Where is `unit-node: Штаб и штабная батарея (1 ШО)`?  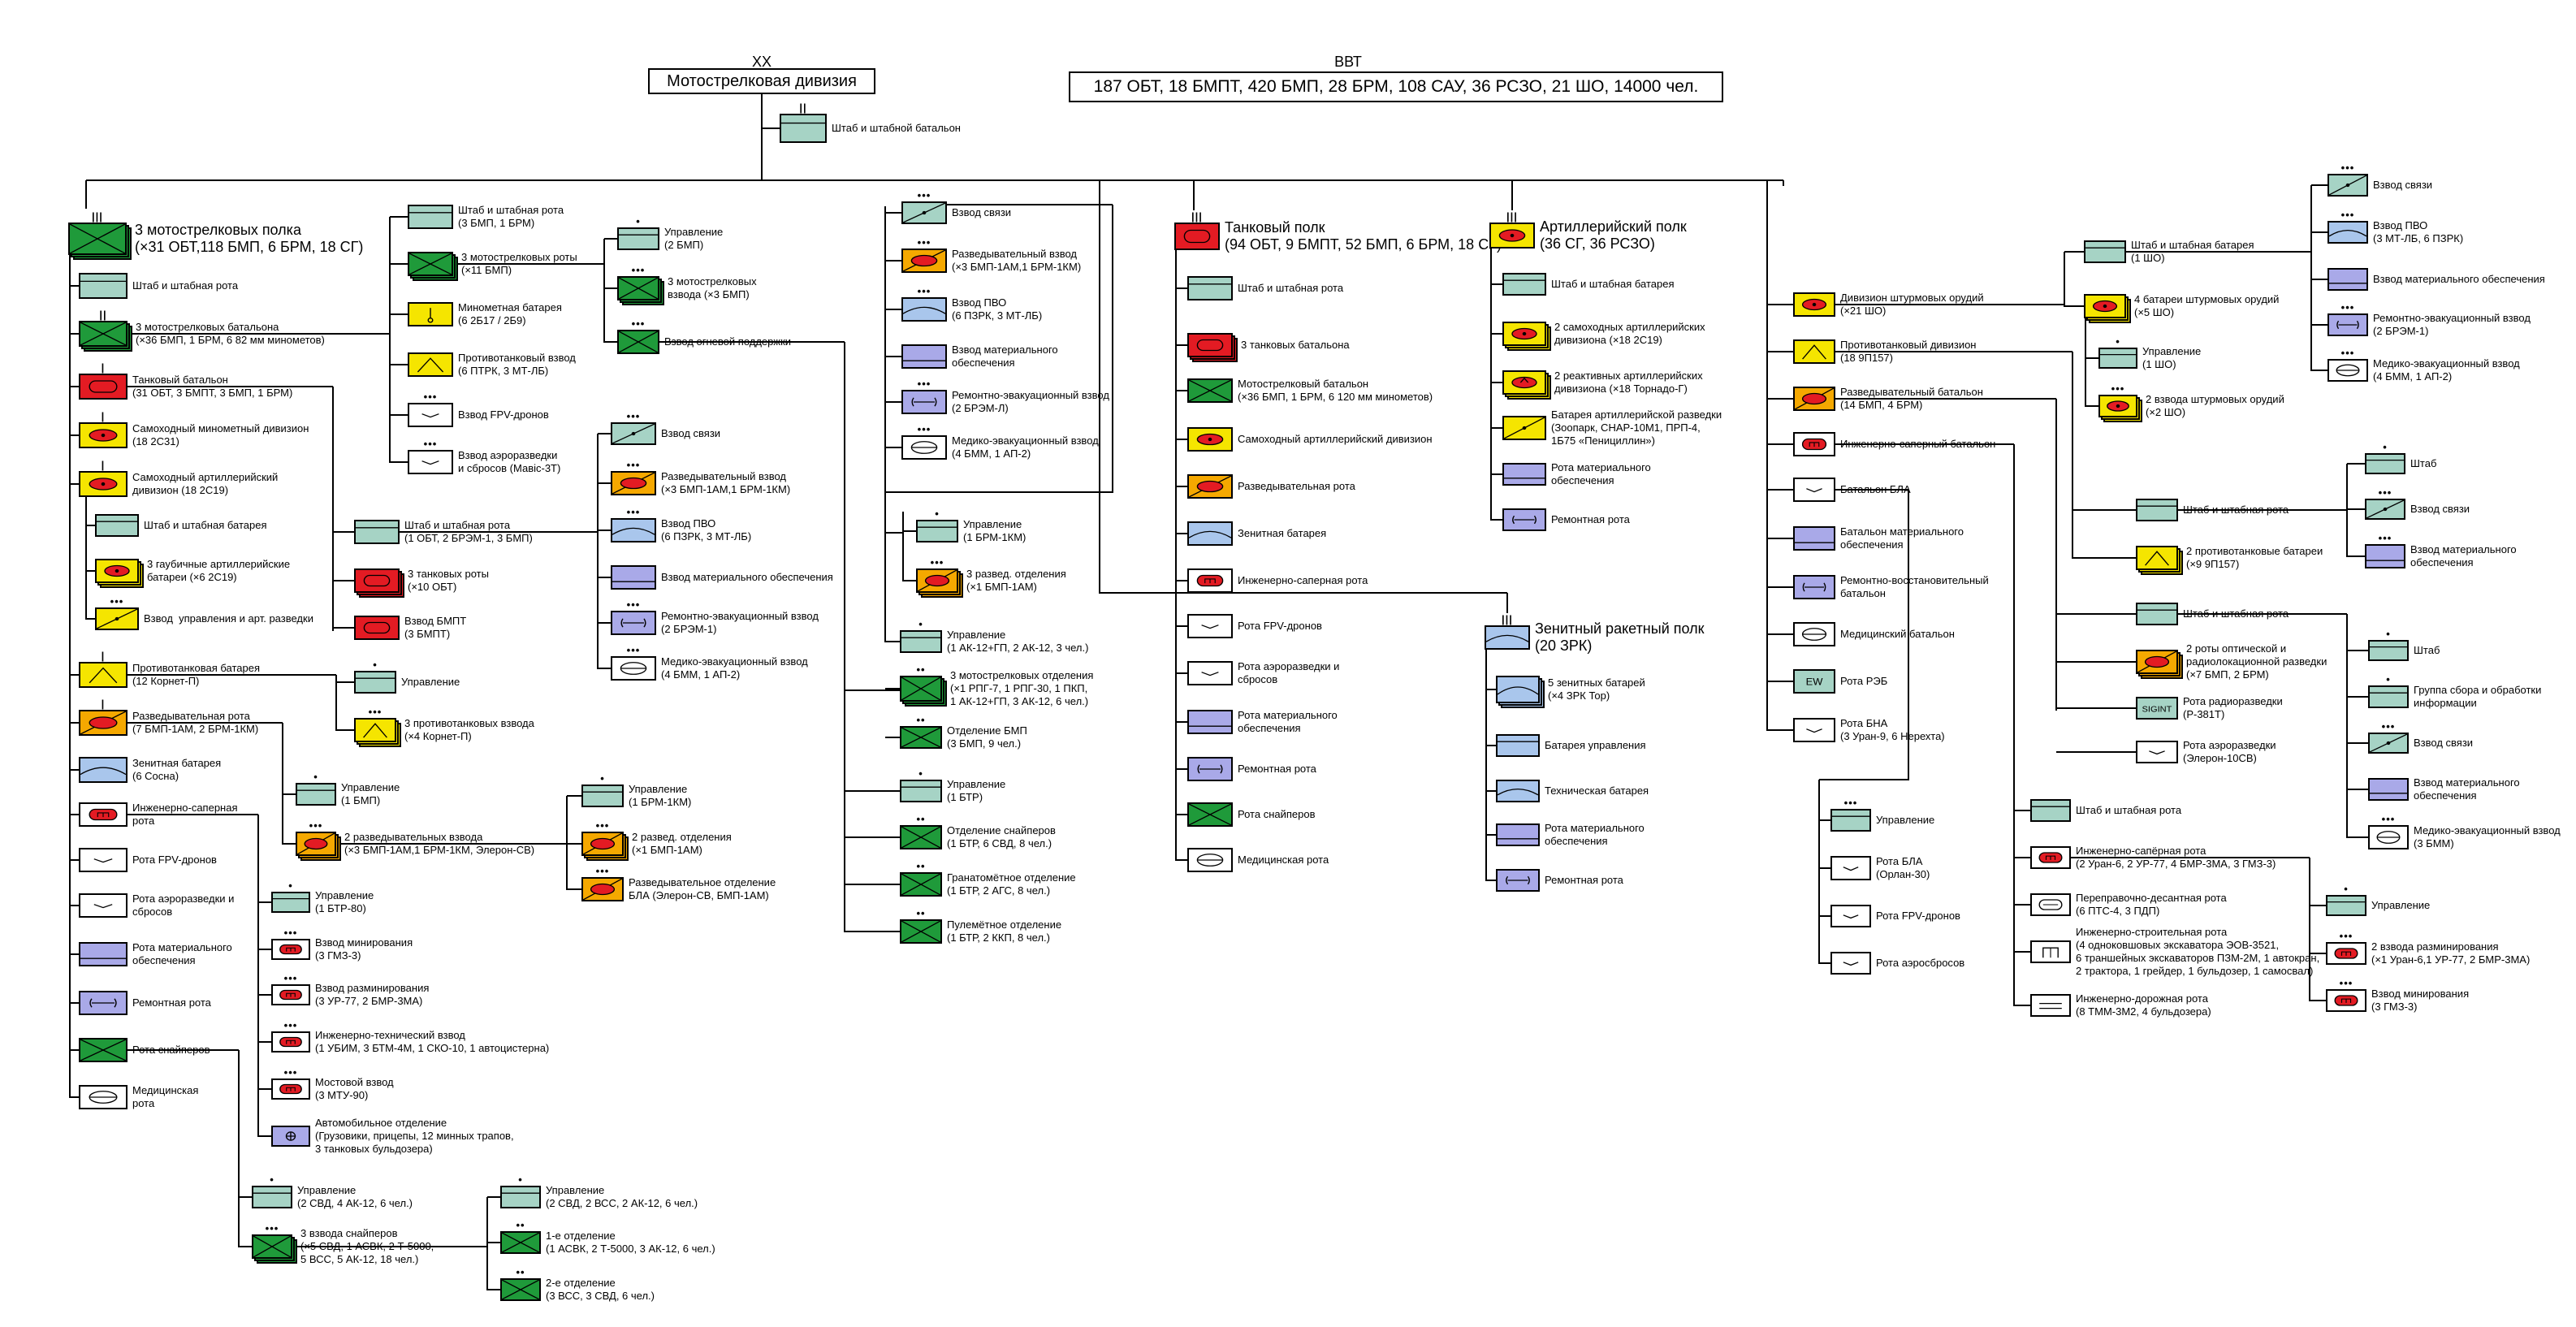 unit-node: Штаб и штабная батарея (1 ШО) is located at coordinates (2169, 252).